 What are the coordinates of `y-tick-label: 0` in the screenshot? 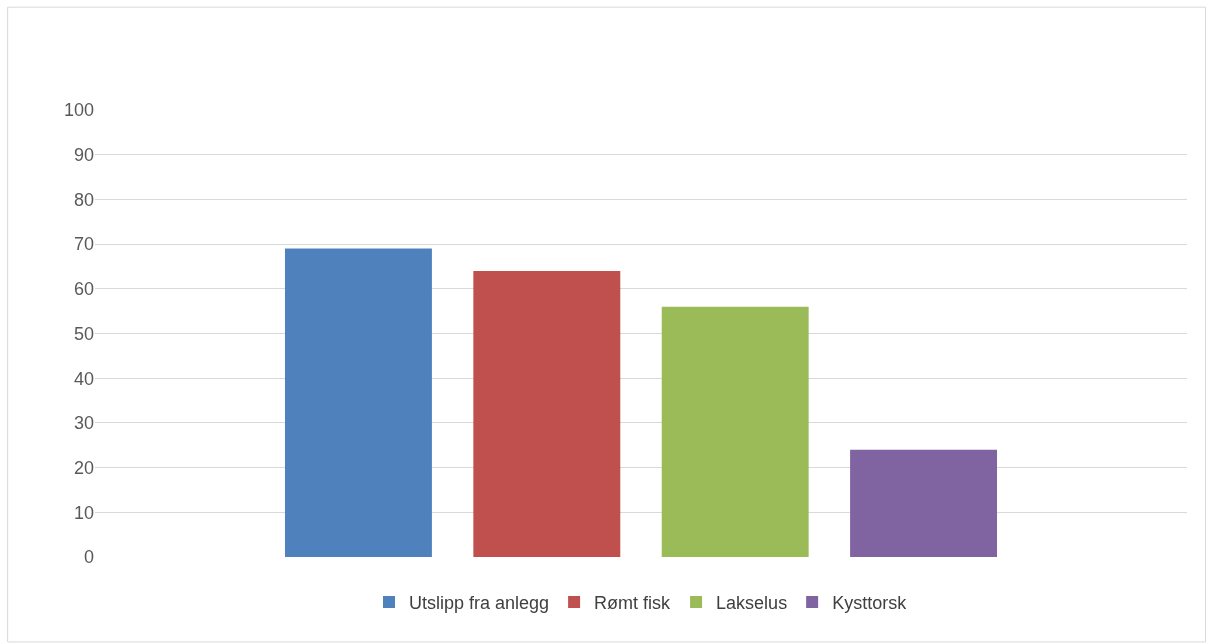 It's located at (88, 557).